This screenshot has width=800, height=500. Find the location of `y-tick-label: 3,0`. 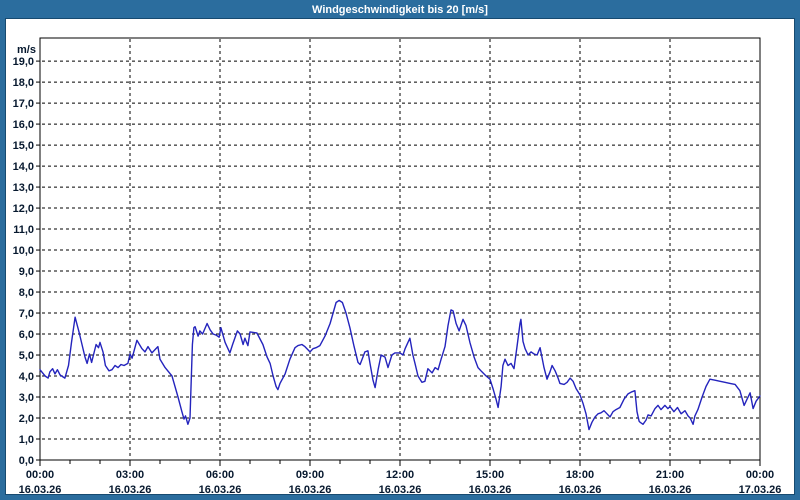

y-tick-label: 3,0 is located at coordinates (26, 398).